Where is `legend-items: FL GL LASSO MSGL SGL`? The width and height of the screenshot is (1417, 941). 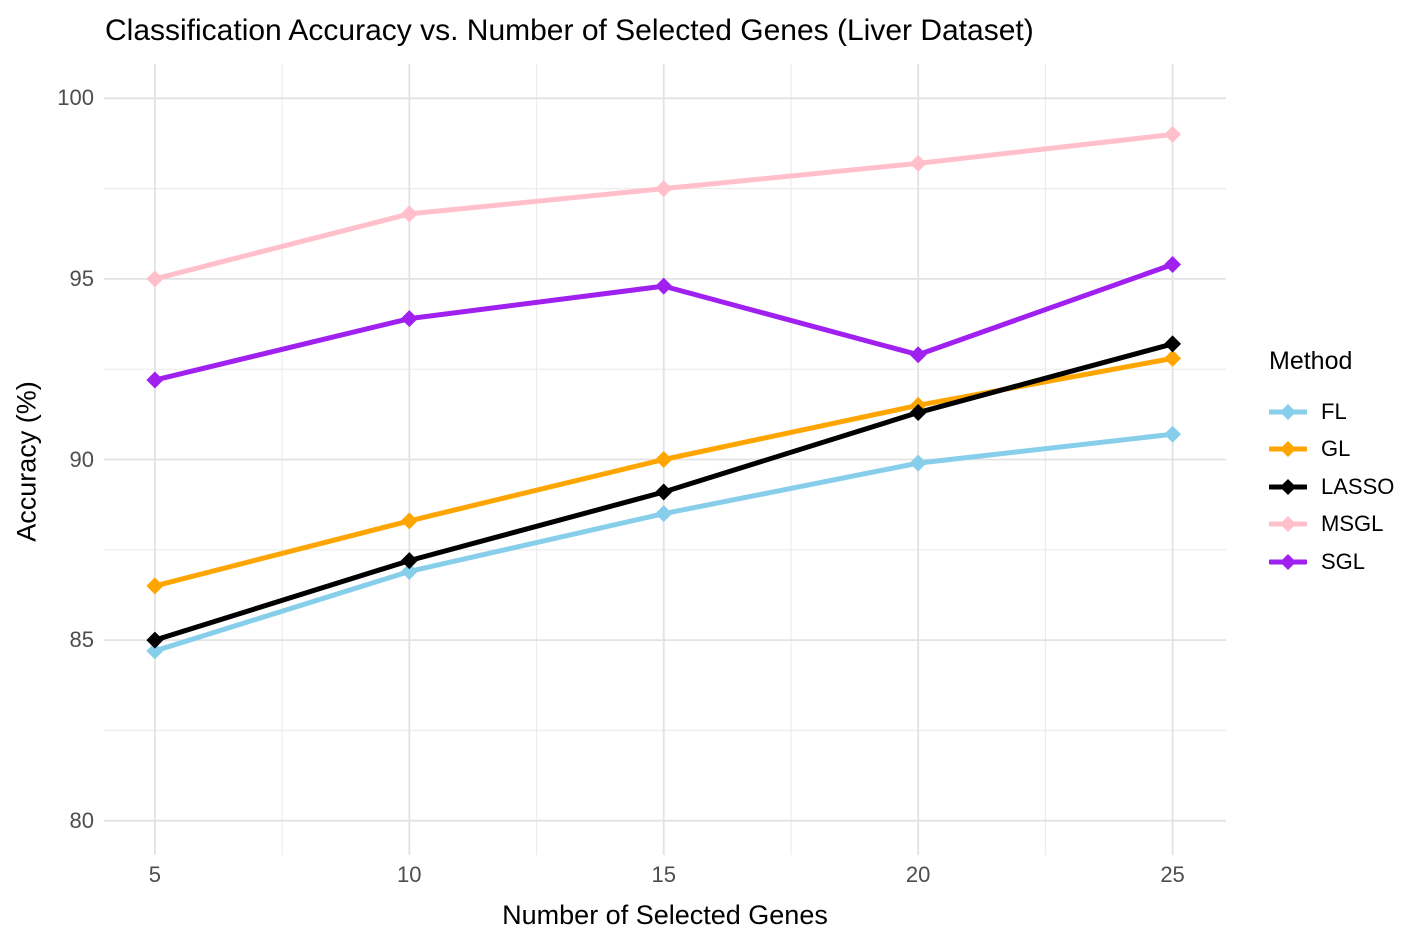 legend-items: FL GL LASSO MSGL SGL is located at coordinates (1331, 487).